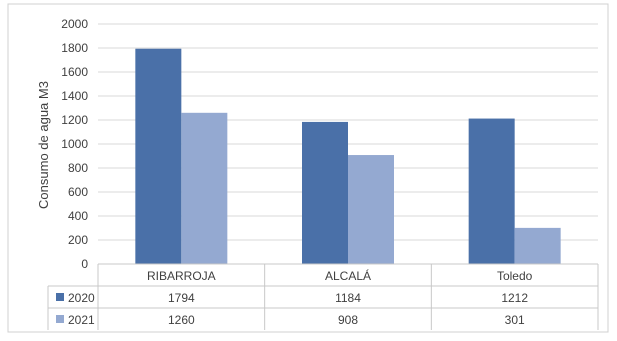 This screenshot has height=341, width=617. What do you see at coordinates (74, 24) in the screenshot?
I see `y-tick-label: 2000` at bounding box center [74, 24].